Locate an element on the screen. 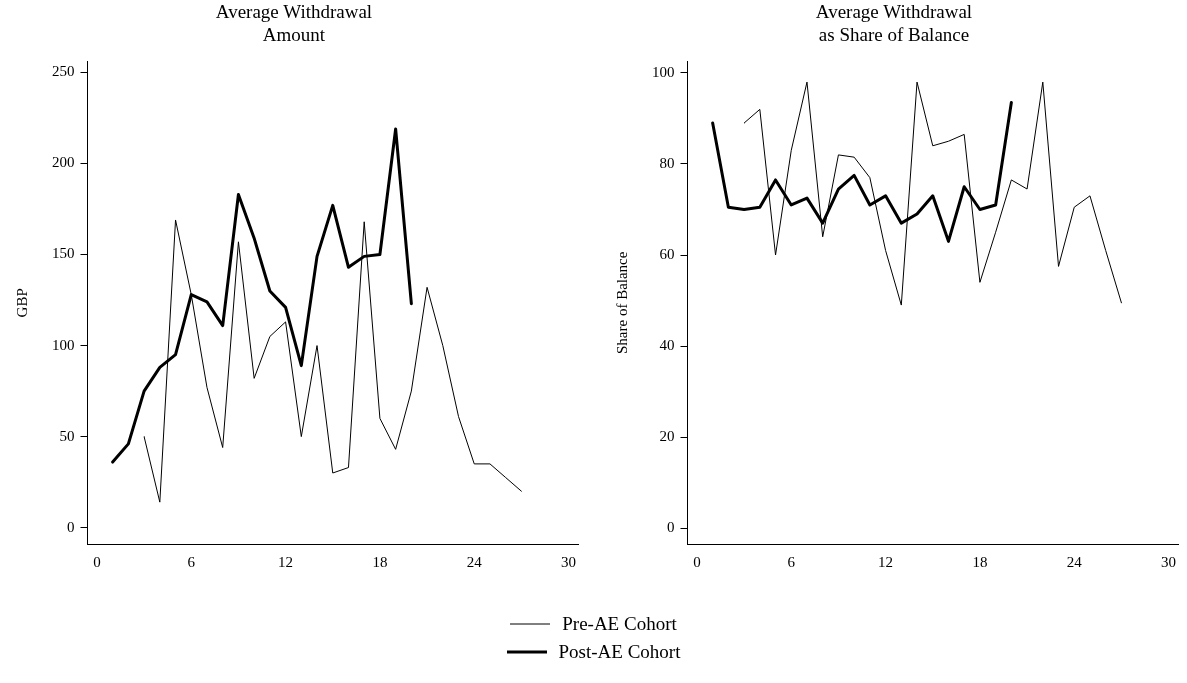 The width and height of the screenshot is (1187, 683). chart-title: Average Withdrawal as Share of Balance is located at coordinates (894, 23).